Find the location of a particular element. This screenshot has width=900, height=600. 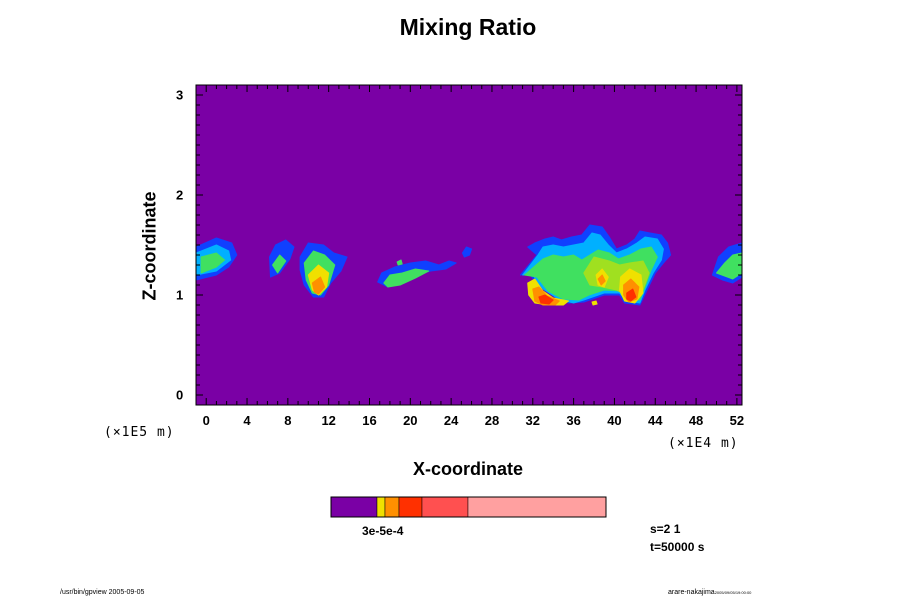

footer-right: arare-nakajima2005/09/05/19:00:00 is located at coordinates (709, 592).